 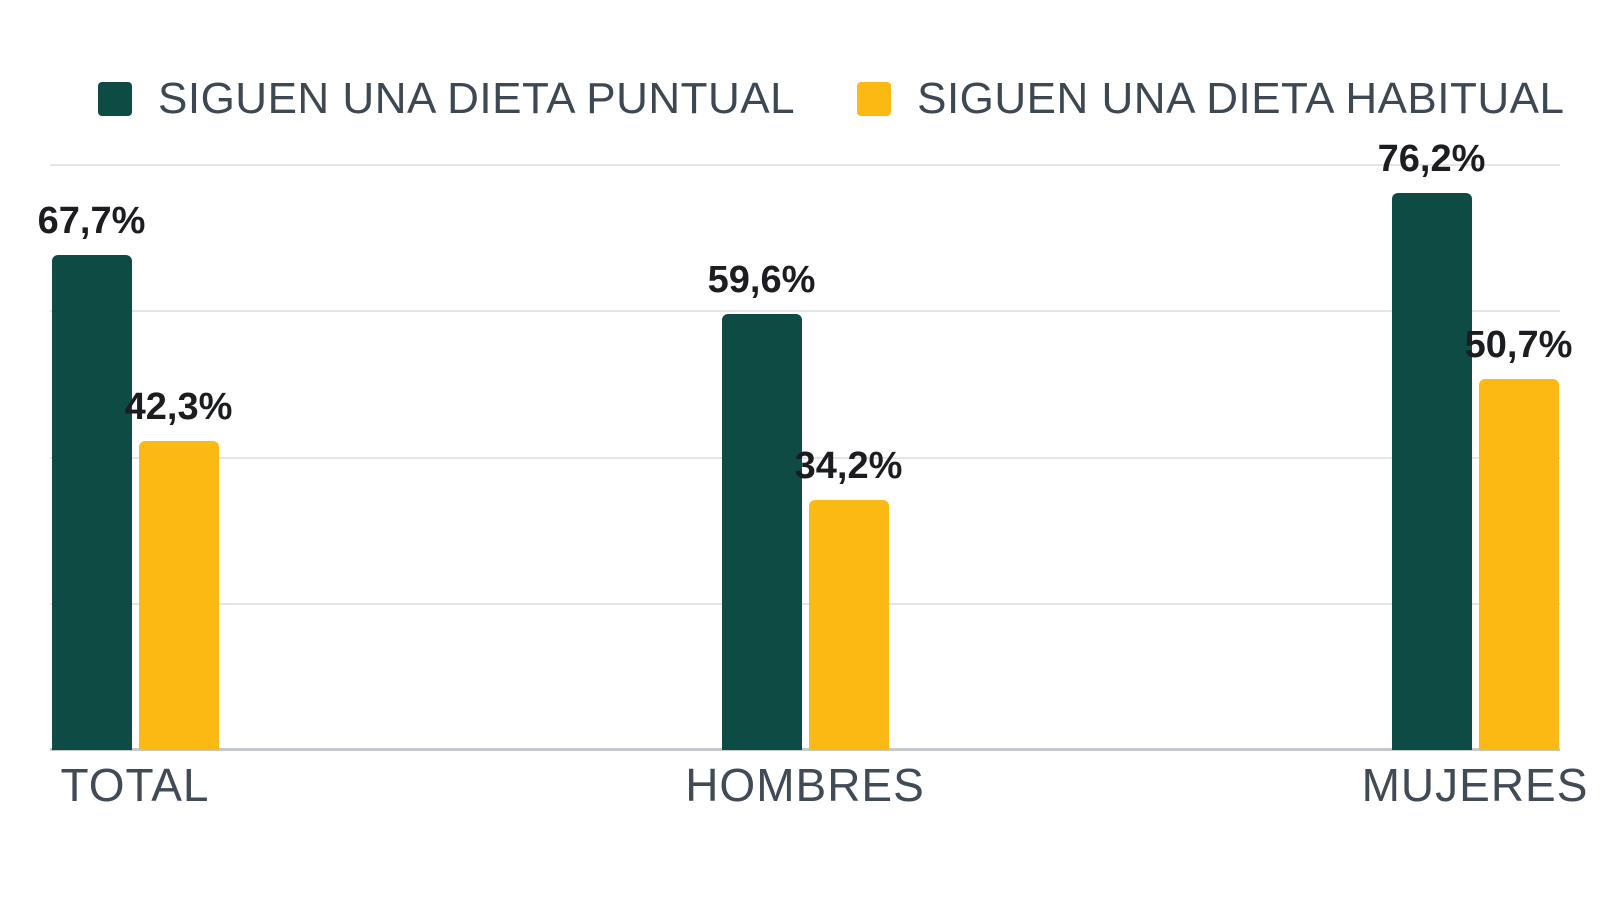 What do you see at coordinates (135, 785) in the screenshot?
I see `category-label-total: TOTAL` at bounding box center [135, 785].